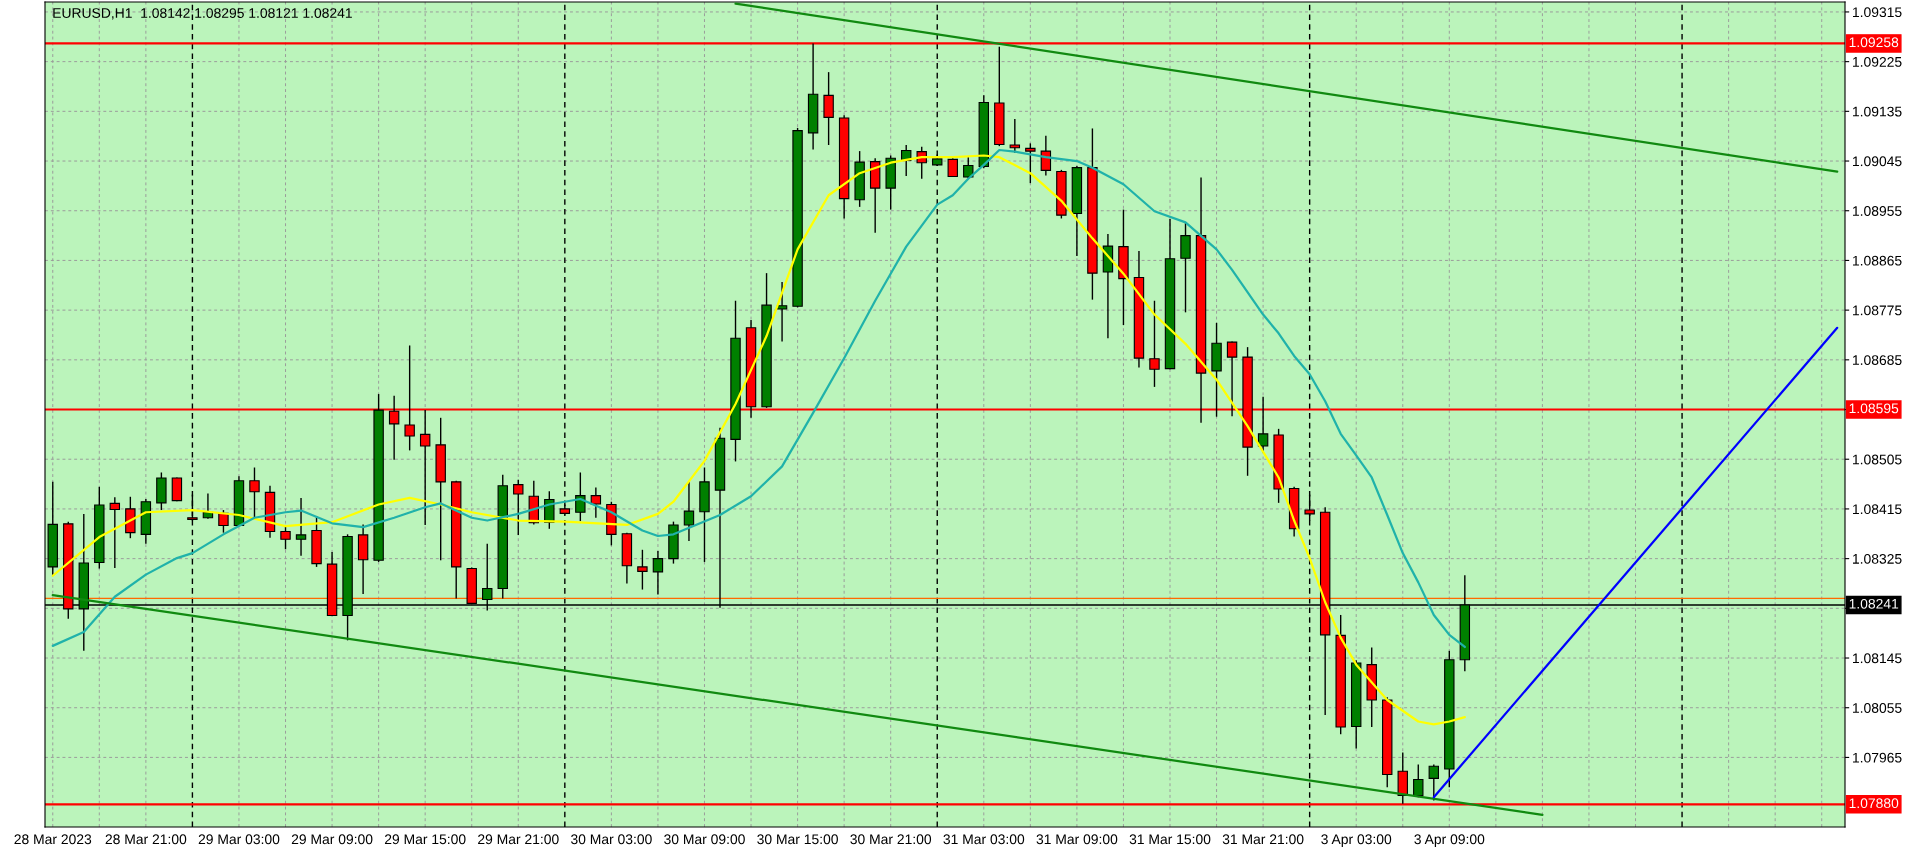  What do you see at coordinates (1874, 408) in the screenshot?
I see `ref-line-label: 1.08595` at bounding box center [1874, 408].